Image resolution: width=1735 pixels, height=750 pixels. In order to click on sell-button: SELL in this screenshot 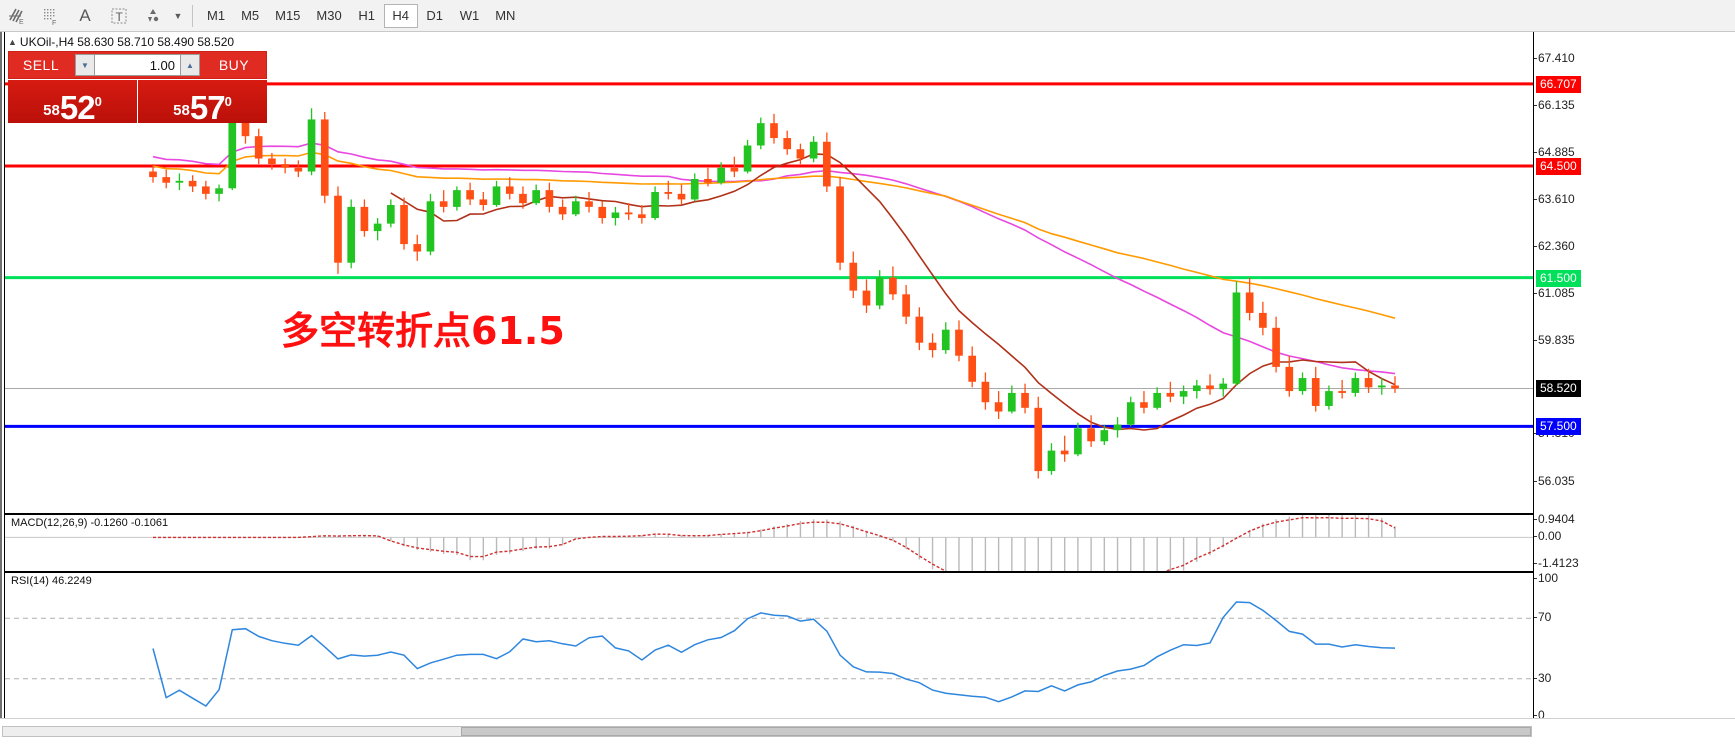, I will do `click(41, 65)`.